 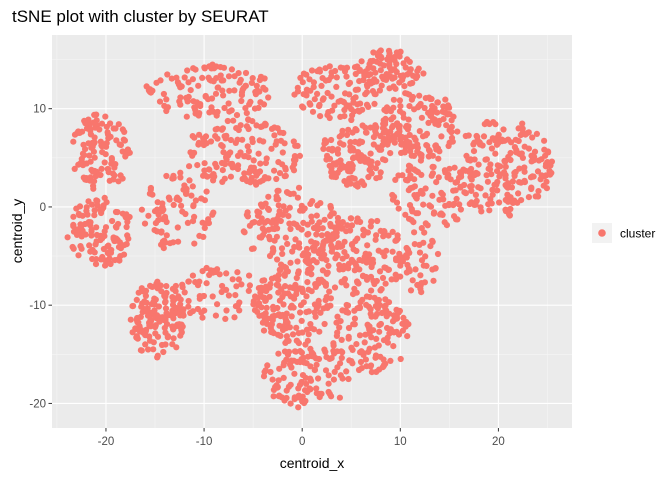 What do you see at coordinates (40, 257) in the screenshot?
I see `y-axis-ticks: -20 -10 0 10` at bounding box center [40, 257].